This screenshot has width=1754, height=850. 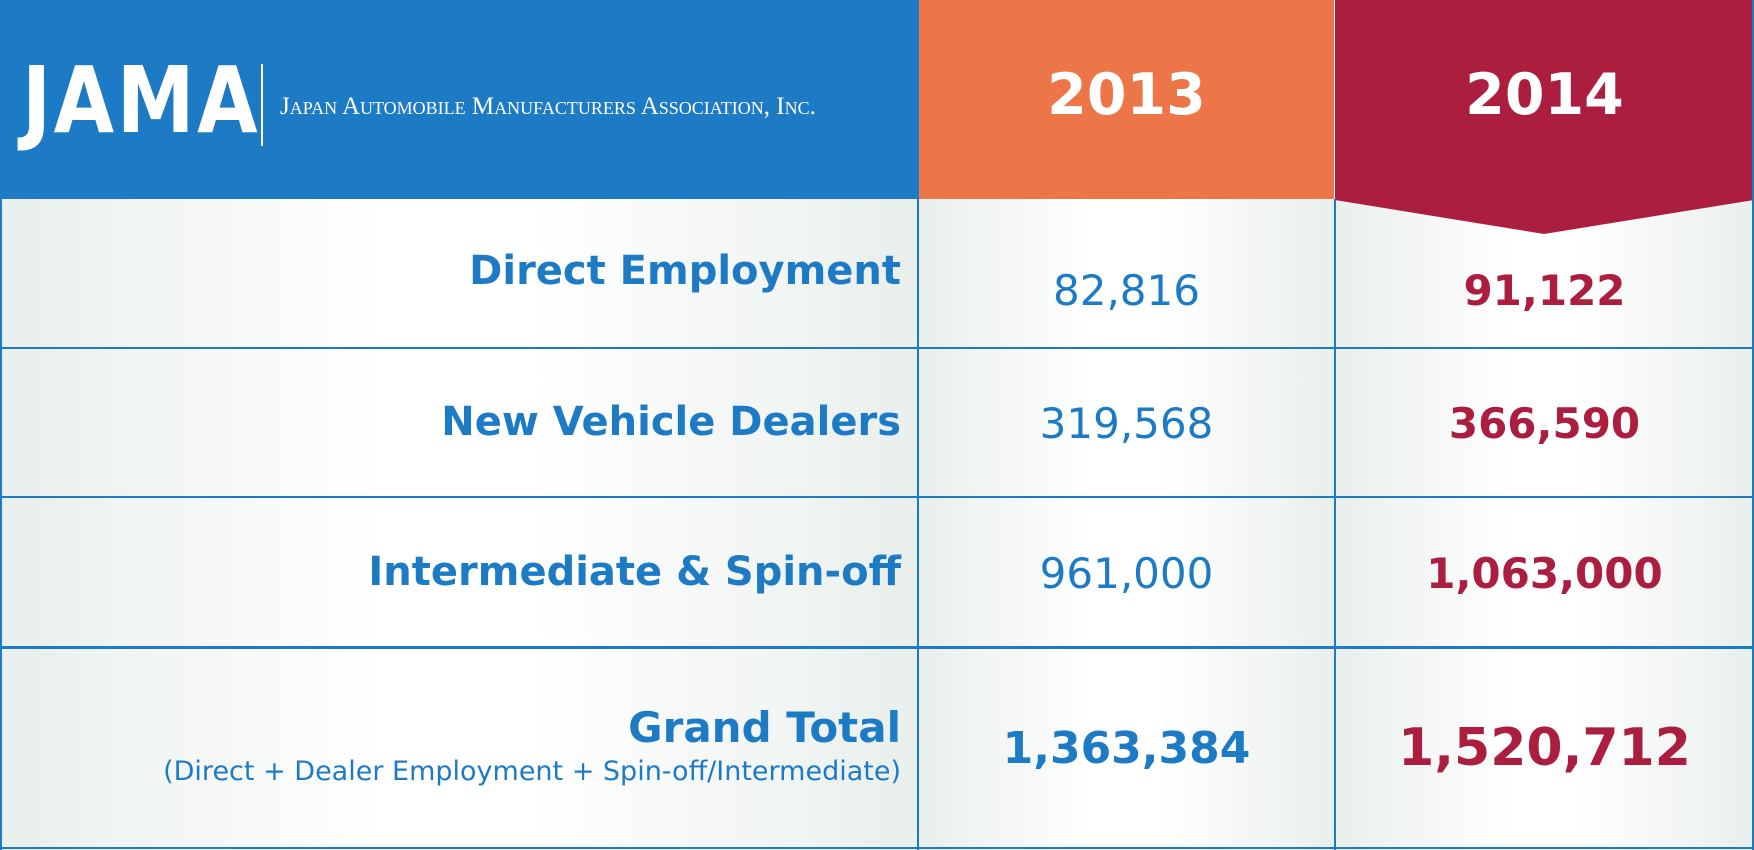 What do you see at coordinates (1544, 290) in the screenshot?
I see `value-2014-direct-employment: 91,122` at bounding box center [1544, 290].